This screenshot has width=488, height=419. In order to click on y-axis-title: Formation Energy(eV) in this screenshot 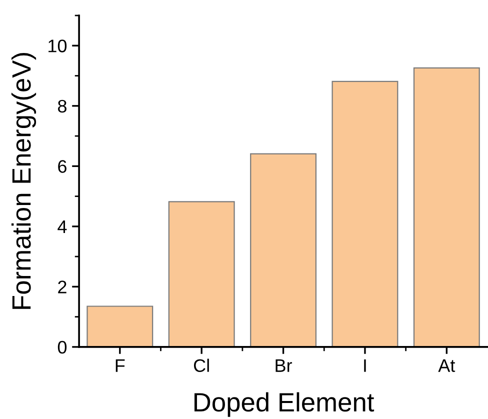, I will do `click(23, 181)`.